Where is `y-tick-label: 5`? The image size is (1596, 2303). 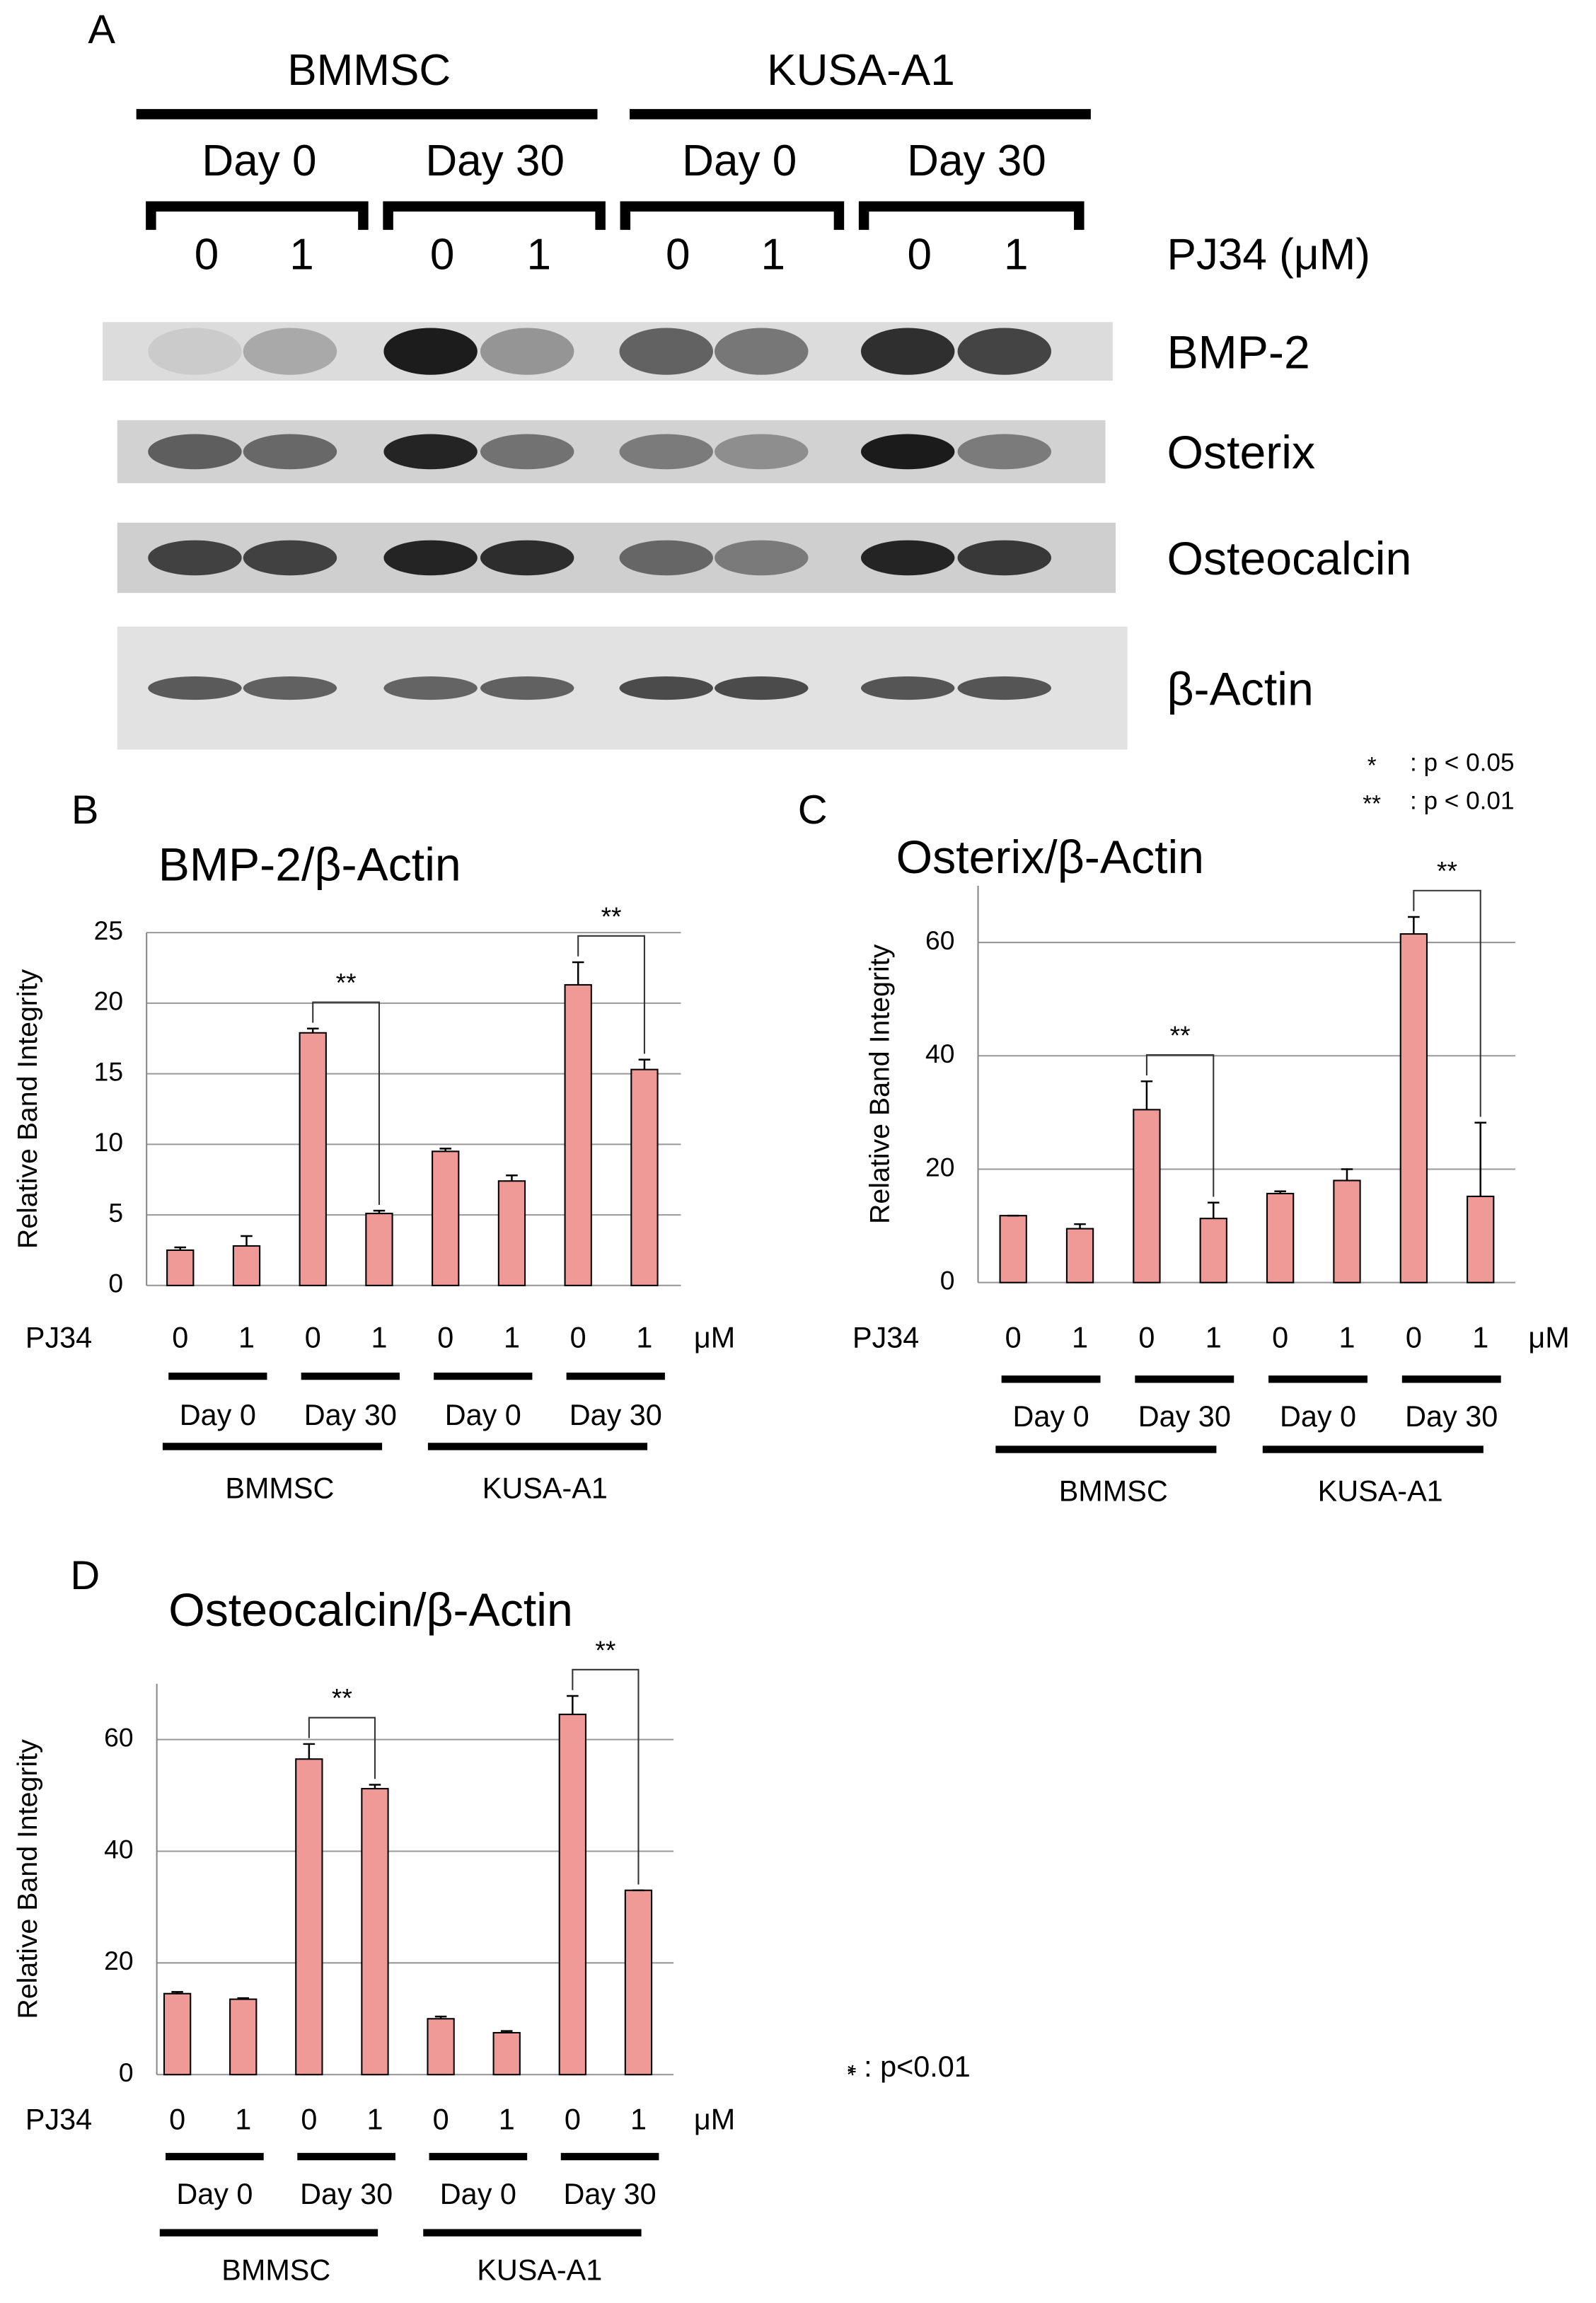
y-tick-label: 5 is located at coordinates (115, 1213).